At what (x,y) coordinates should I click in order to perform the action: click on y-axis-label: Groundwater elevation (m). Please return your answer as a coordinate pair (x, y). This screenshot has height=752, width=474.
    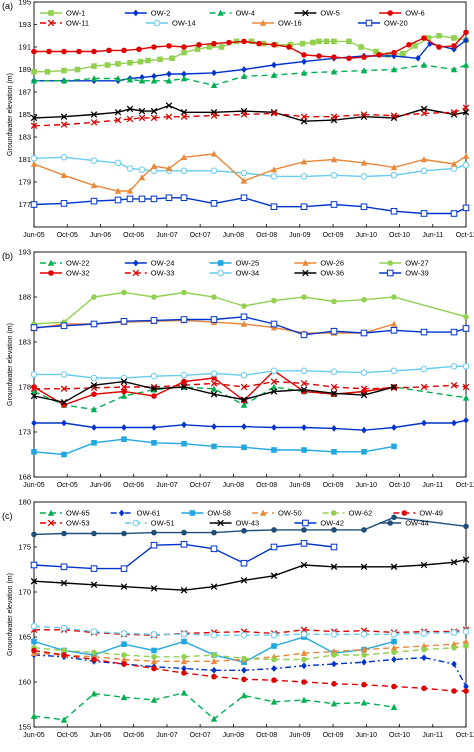
    Looking at the image, I should click on (10, 364).